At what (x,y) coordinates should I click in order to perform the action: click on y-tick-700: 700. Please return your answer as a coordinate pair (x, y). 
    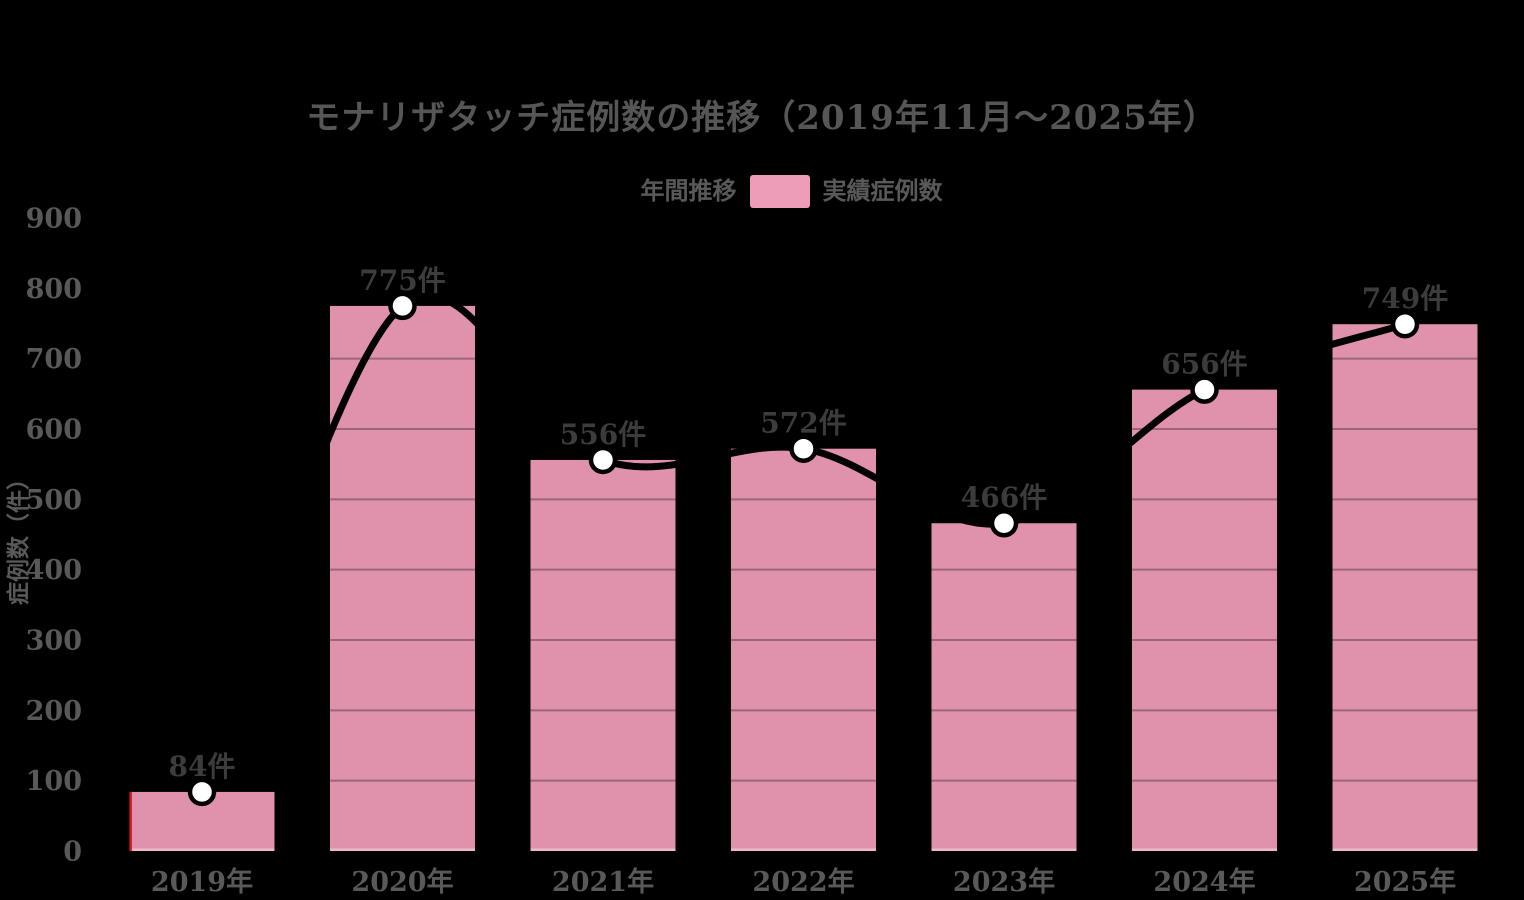
    Looking at the image, I should click on (54, 359).